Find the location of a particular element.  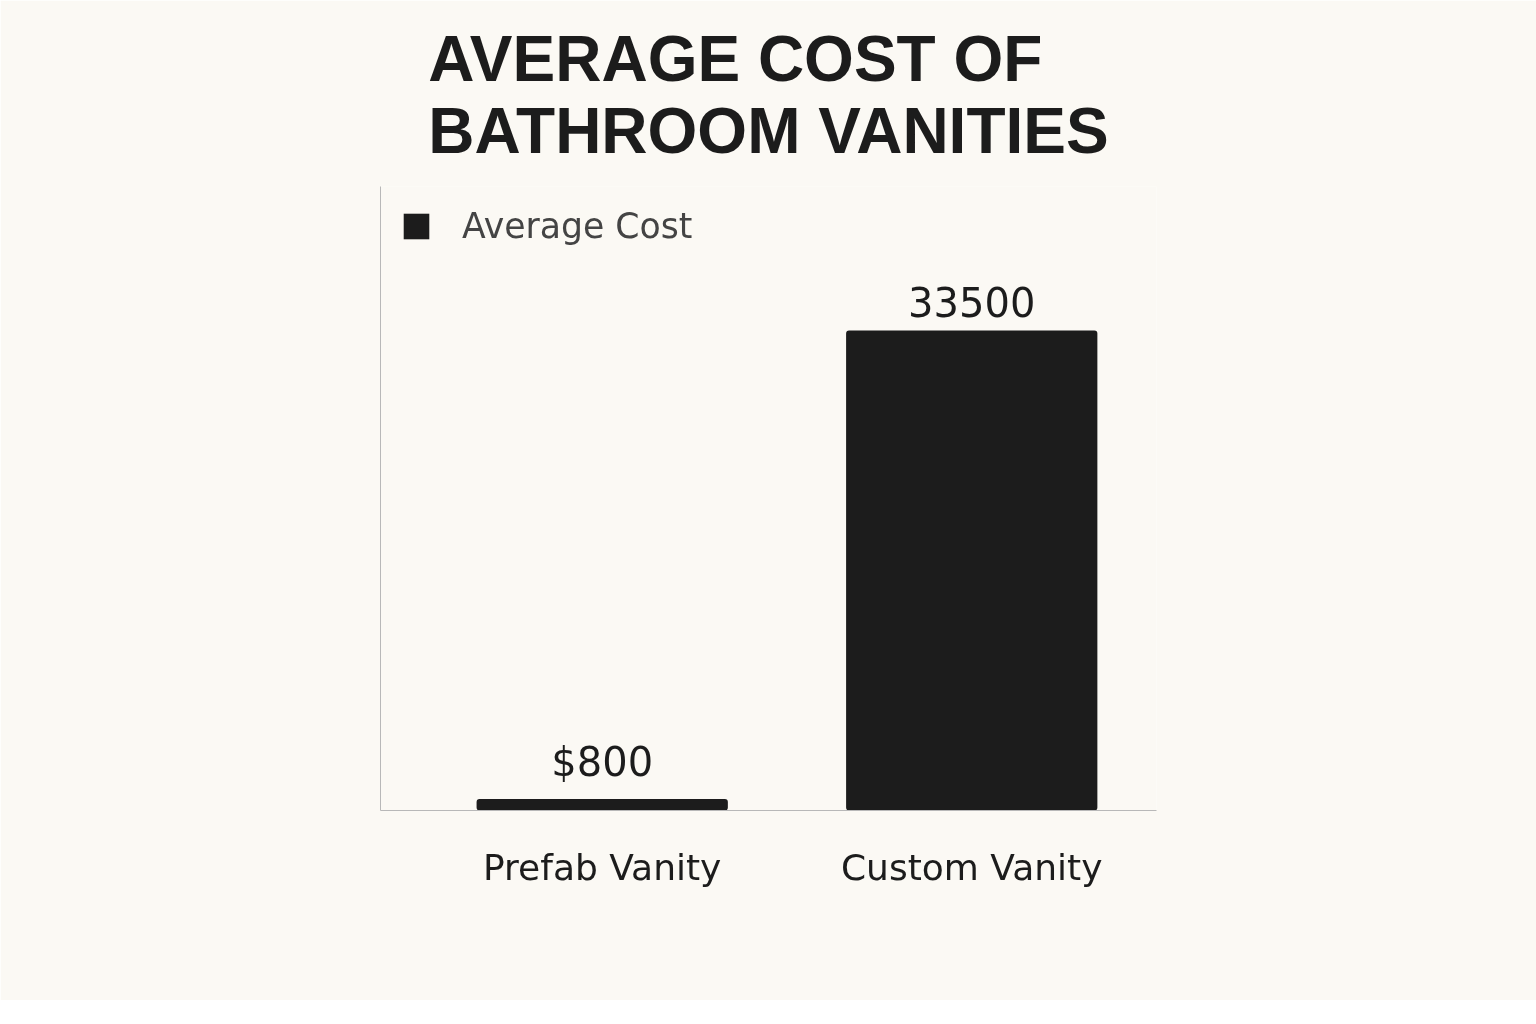

legend-label: Average Cost is located at coordinates (577, 226).